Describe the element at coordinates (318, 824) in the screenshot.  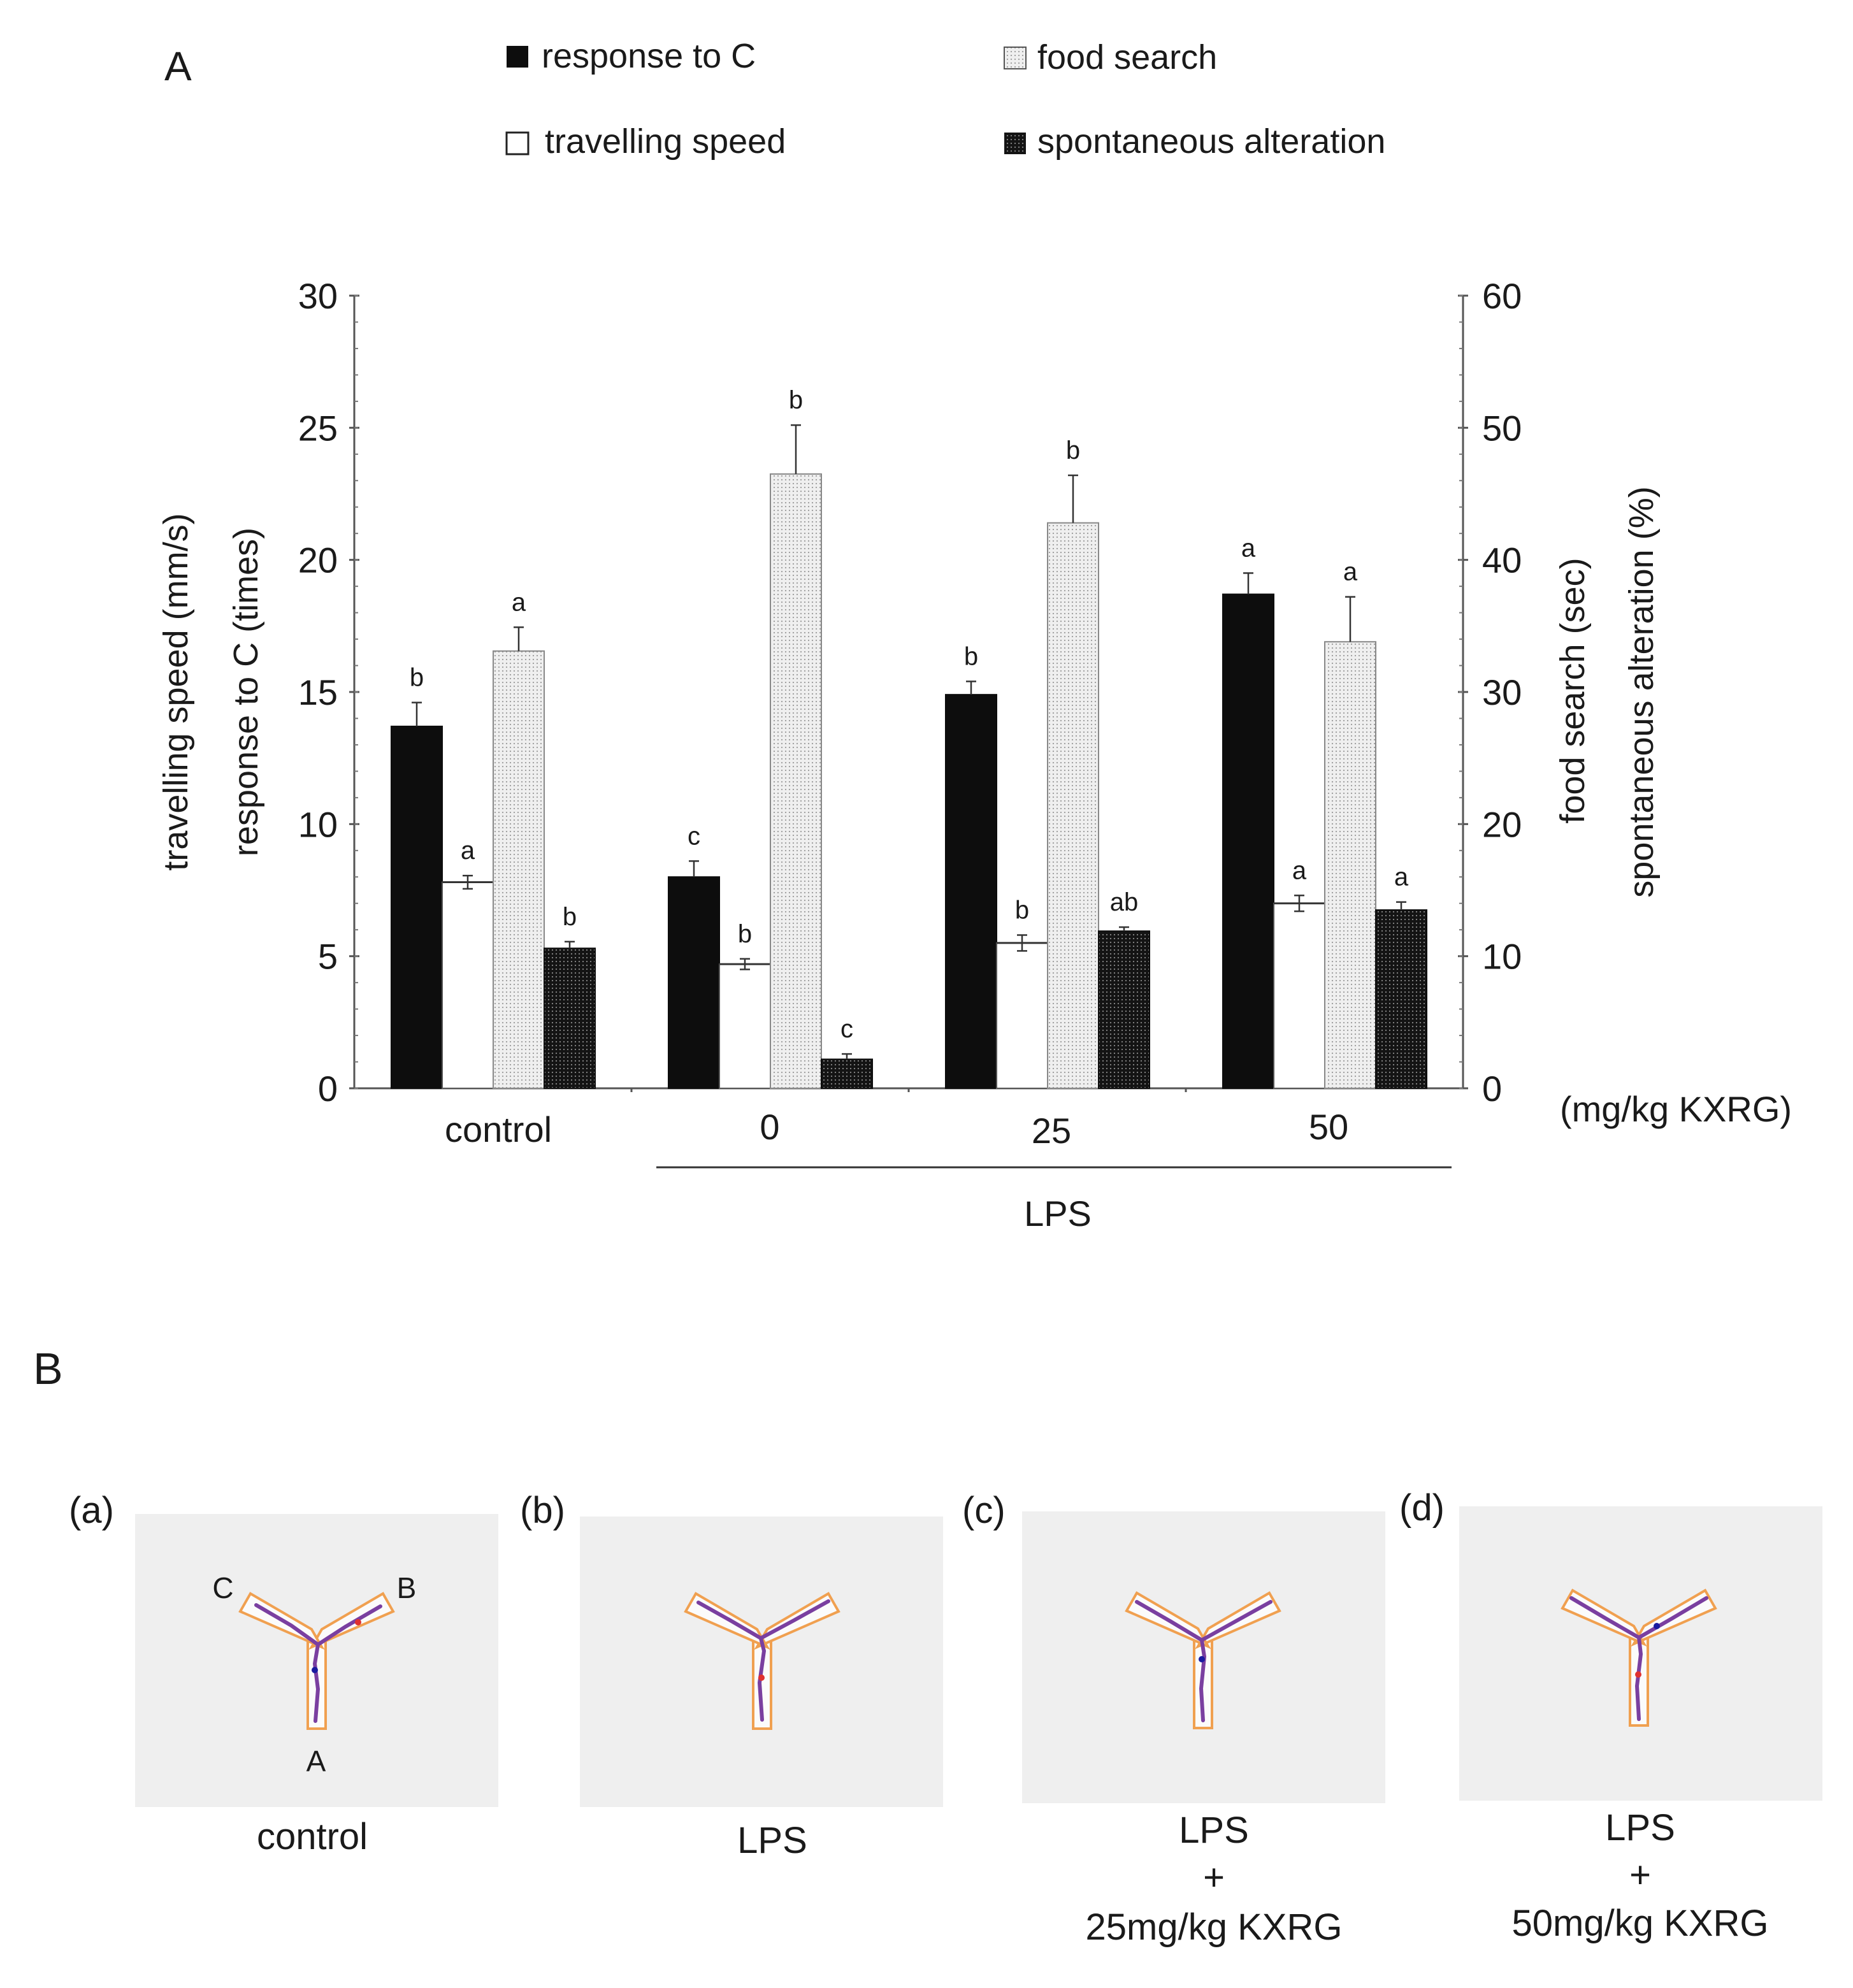
I see `left-tick-label: 10` at that location.